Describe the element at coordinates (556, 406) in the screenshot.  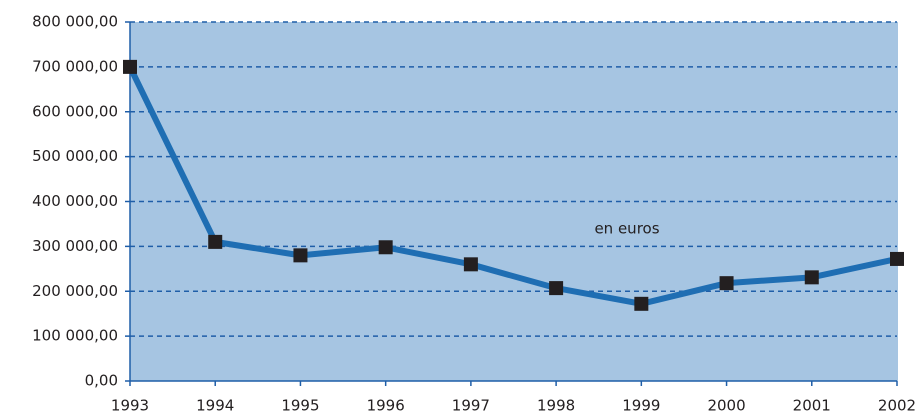
I see `x-tick-label: 1998` at that location.